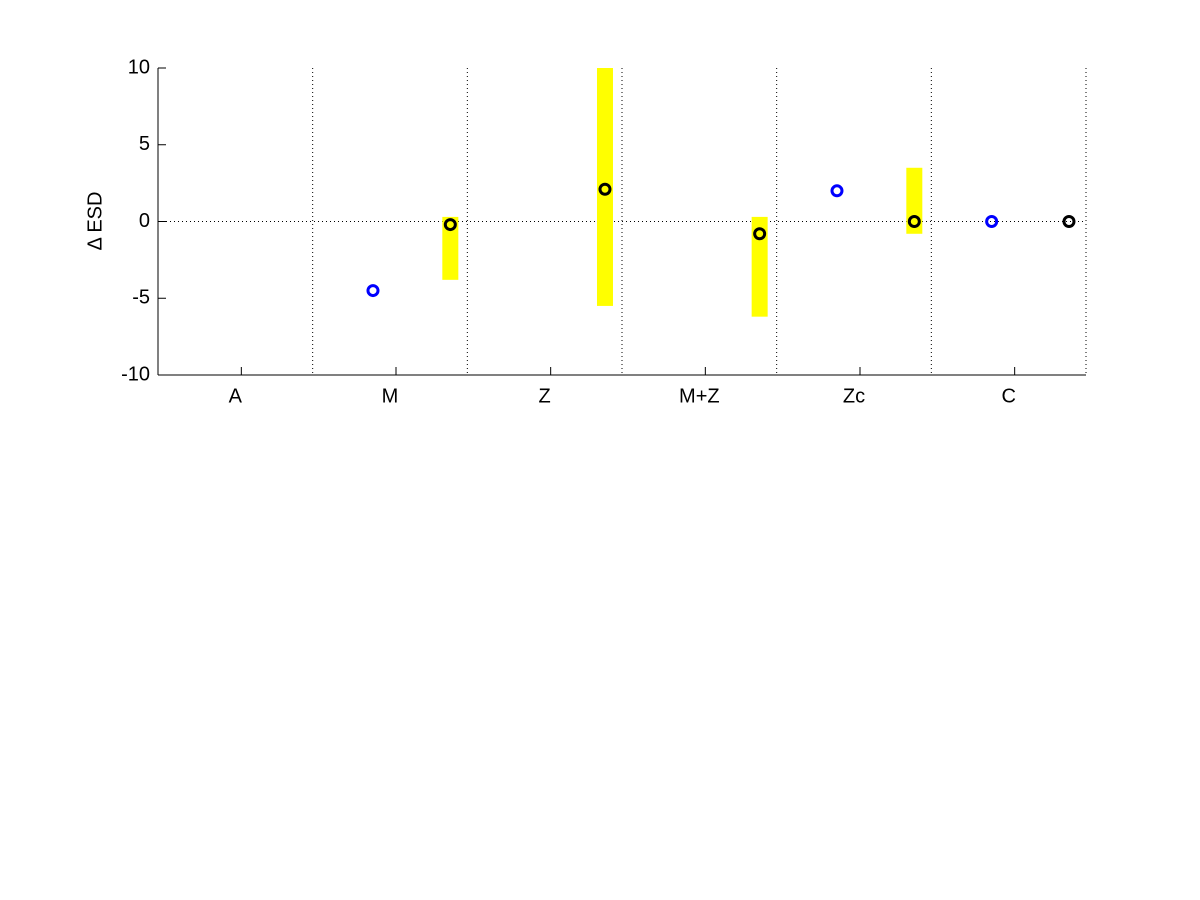 This screenshot has height=900, width=1200. Describe the element at coordinates (699, 396) in the screenshot. I see `x-tick-label: M+Z` at that location.